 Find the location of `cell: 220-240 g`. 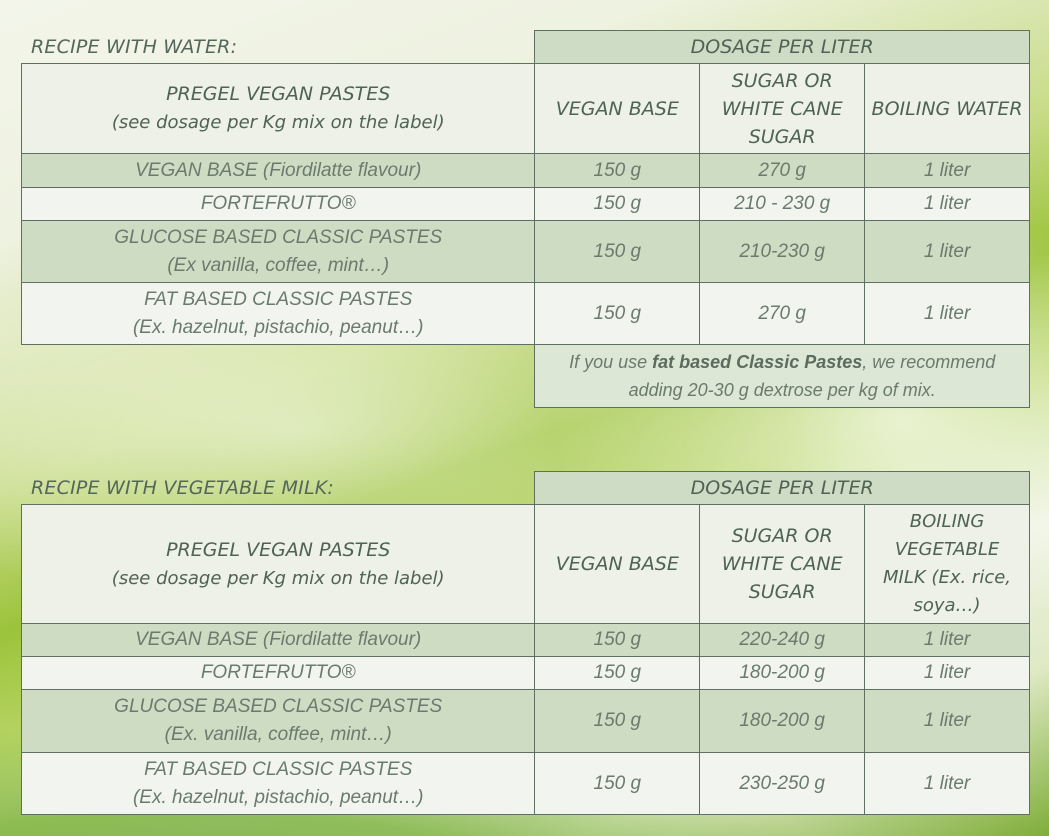

cell: 220-240 g is located at coordinates (782, 640).